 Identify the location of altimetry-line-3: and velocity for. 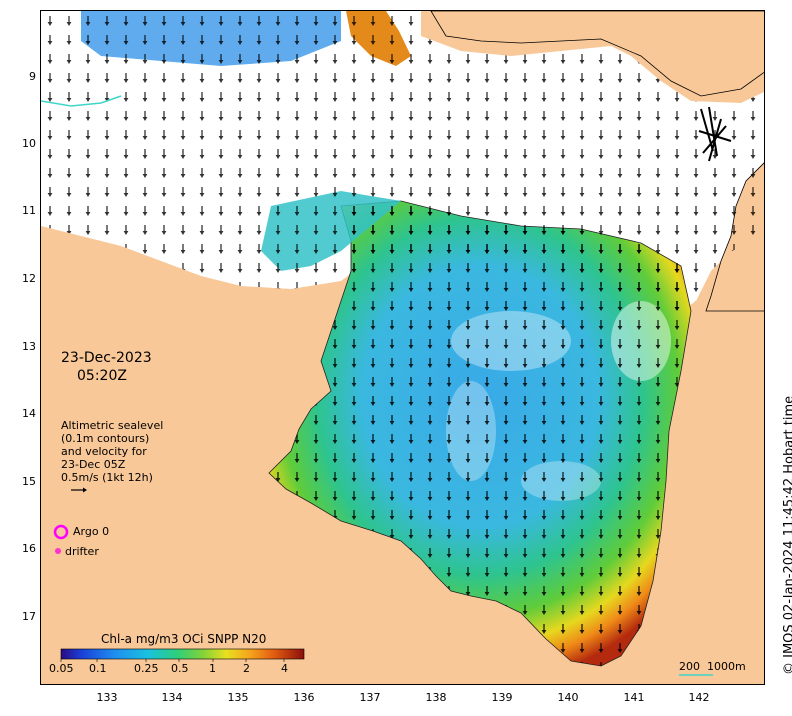
(104, 451).